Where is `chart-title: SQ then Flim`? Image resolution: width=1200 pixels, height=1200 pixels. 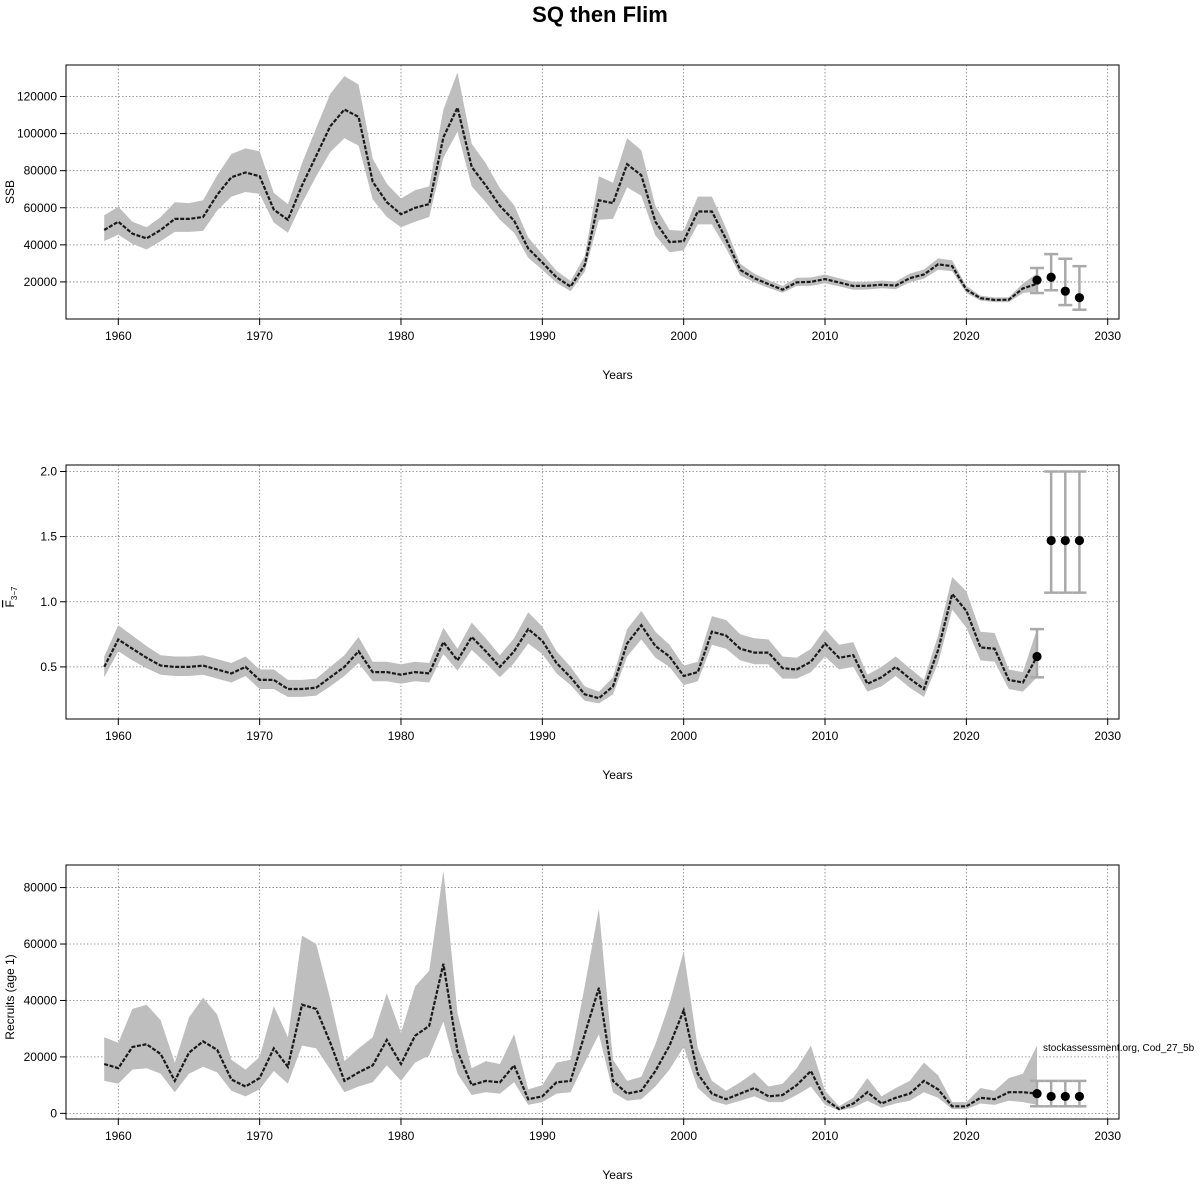
chart-title: SQ then Flim is located at coordinates (600, 14).